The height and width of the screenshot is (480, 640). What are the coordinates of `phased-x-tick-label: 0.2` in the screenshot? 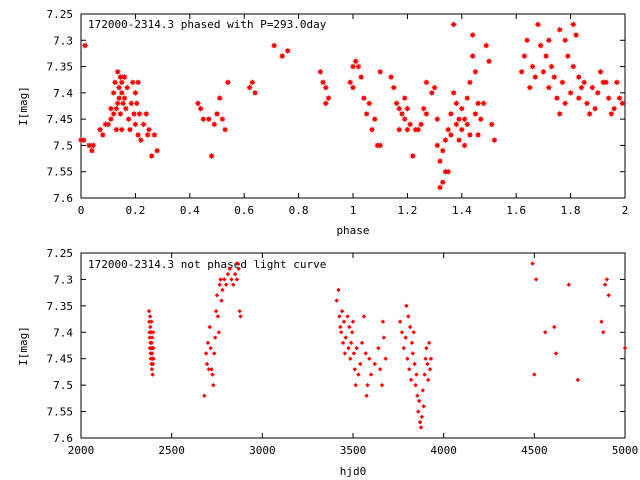 It's located at (135, 210).